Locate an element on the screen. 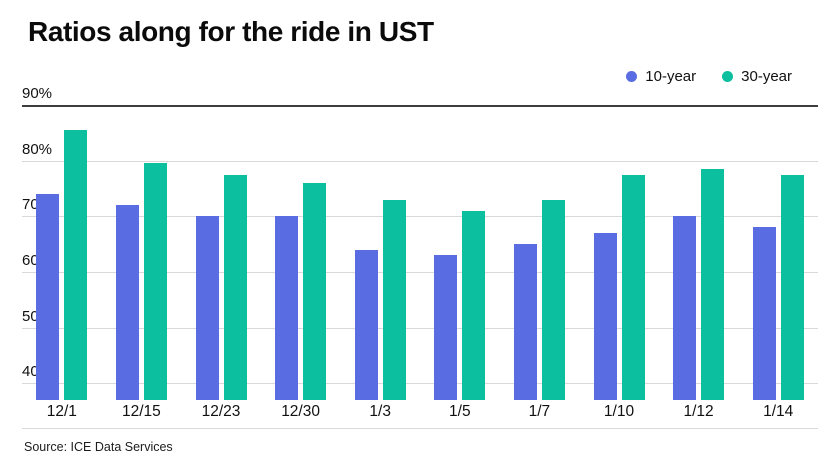 The width and height of the screenshot is (840, 472). x-tick-label-1/14: 1/14 is located at coordinates (778, 411).